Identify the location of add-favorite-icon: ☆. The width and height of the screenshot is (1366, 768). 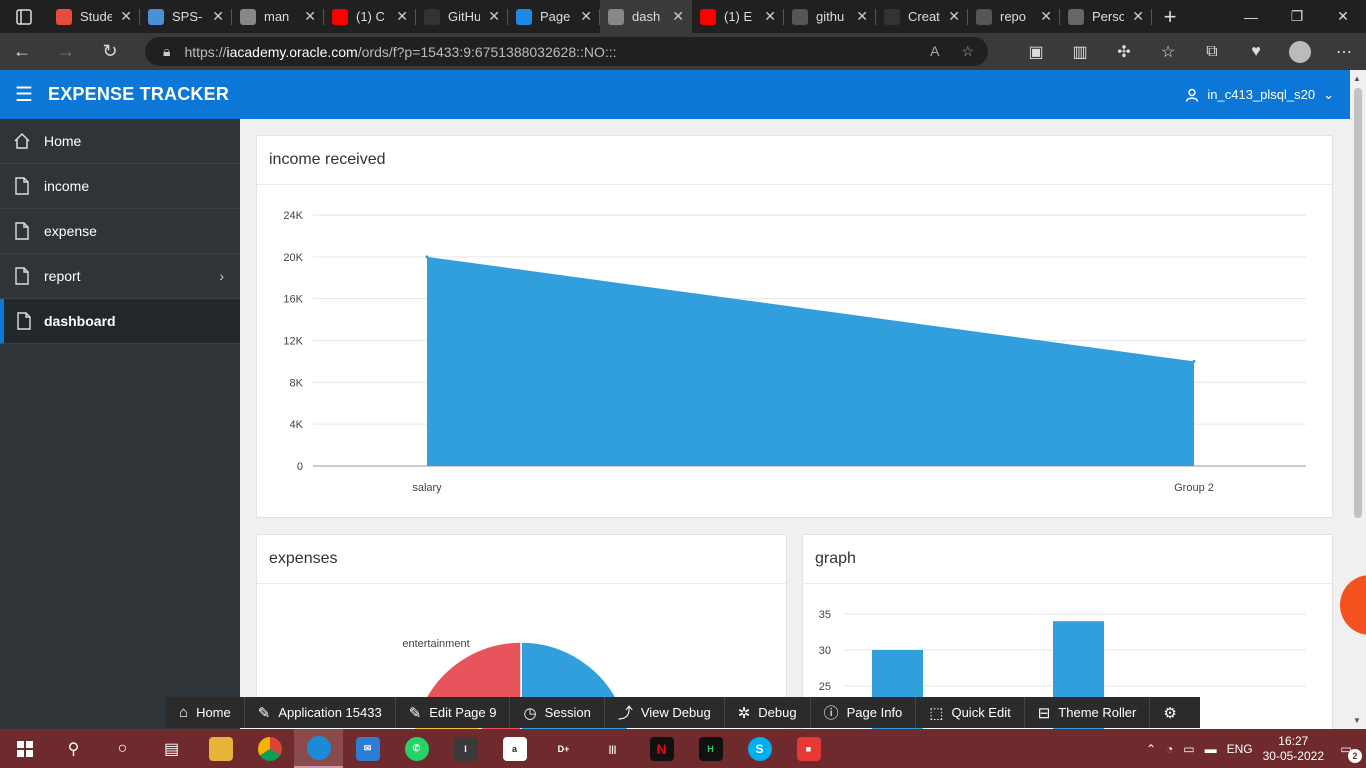
(967, 51).